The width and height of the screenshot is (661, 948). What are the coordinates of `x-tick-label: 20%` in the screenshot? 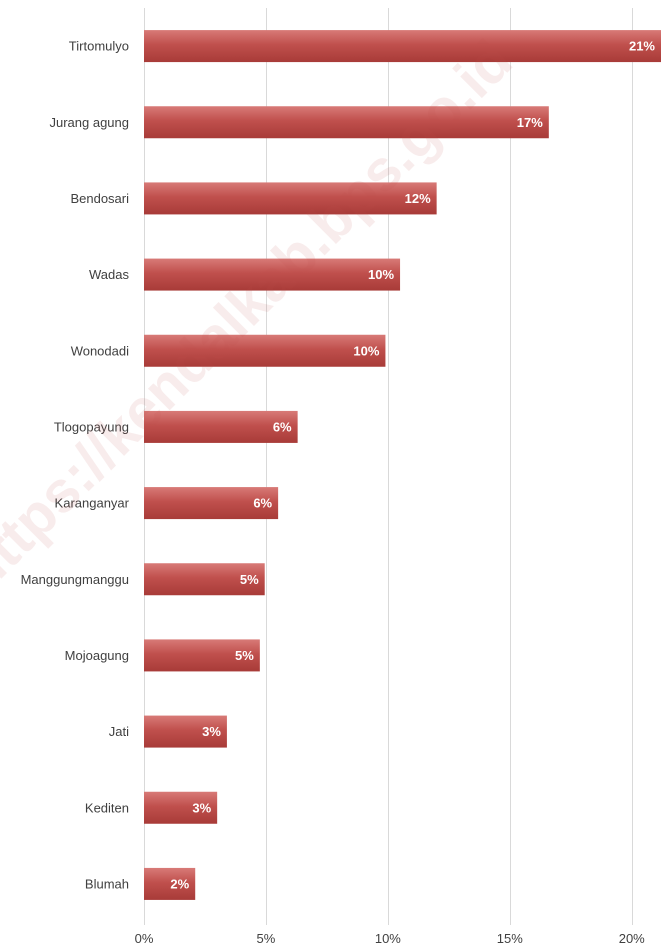 It's located at (632, 938).